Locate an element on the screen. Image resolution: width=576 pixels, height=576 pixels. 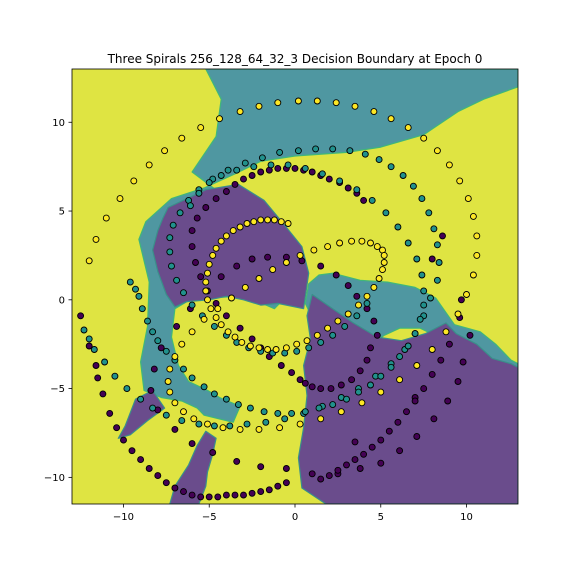
y-tick-label: 10 is located at coordinates (58, 123).